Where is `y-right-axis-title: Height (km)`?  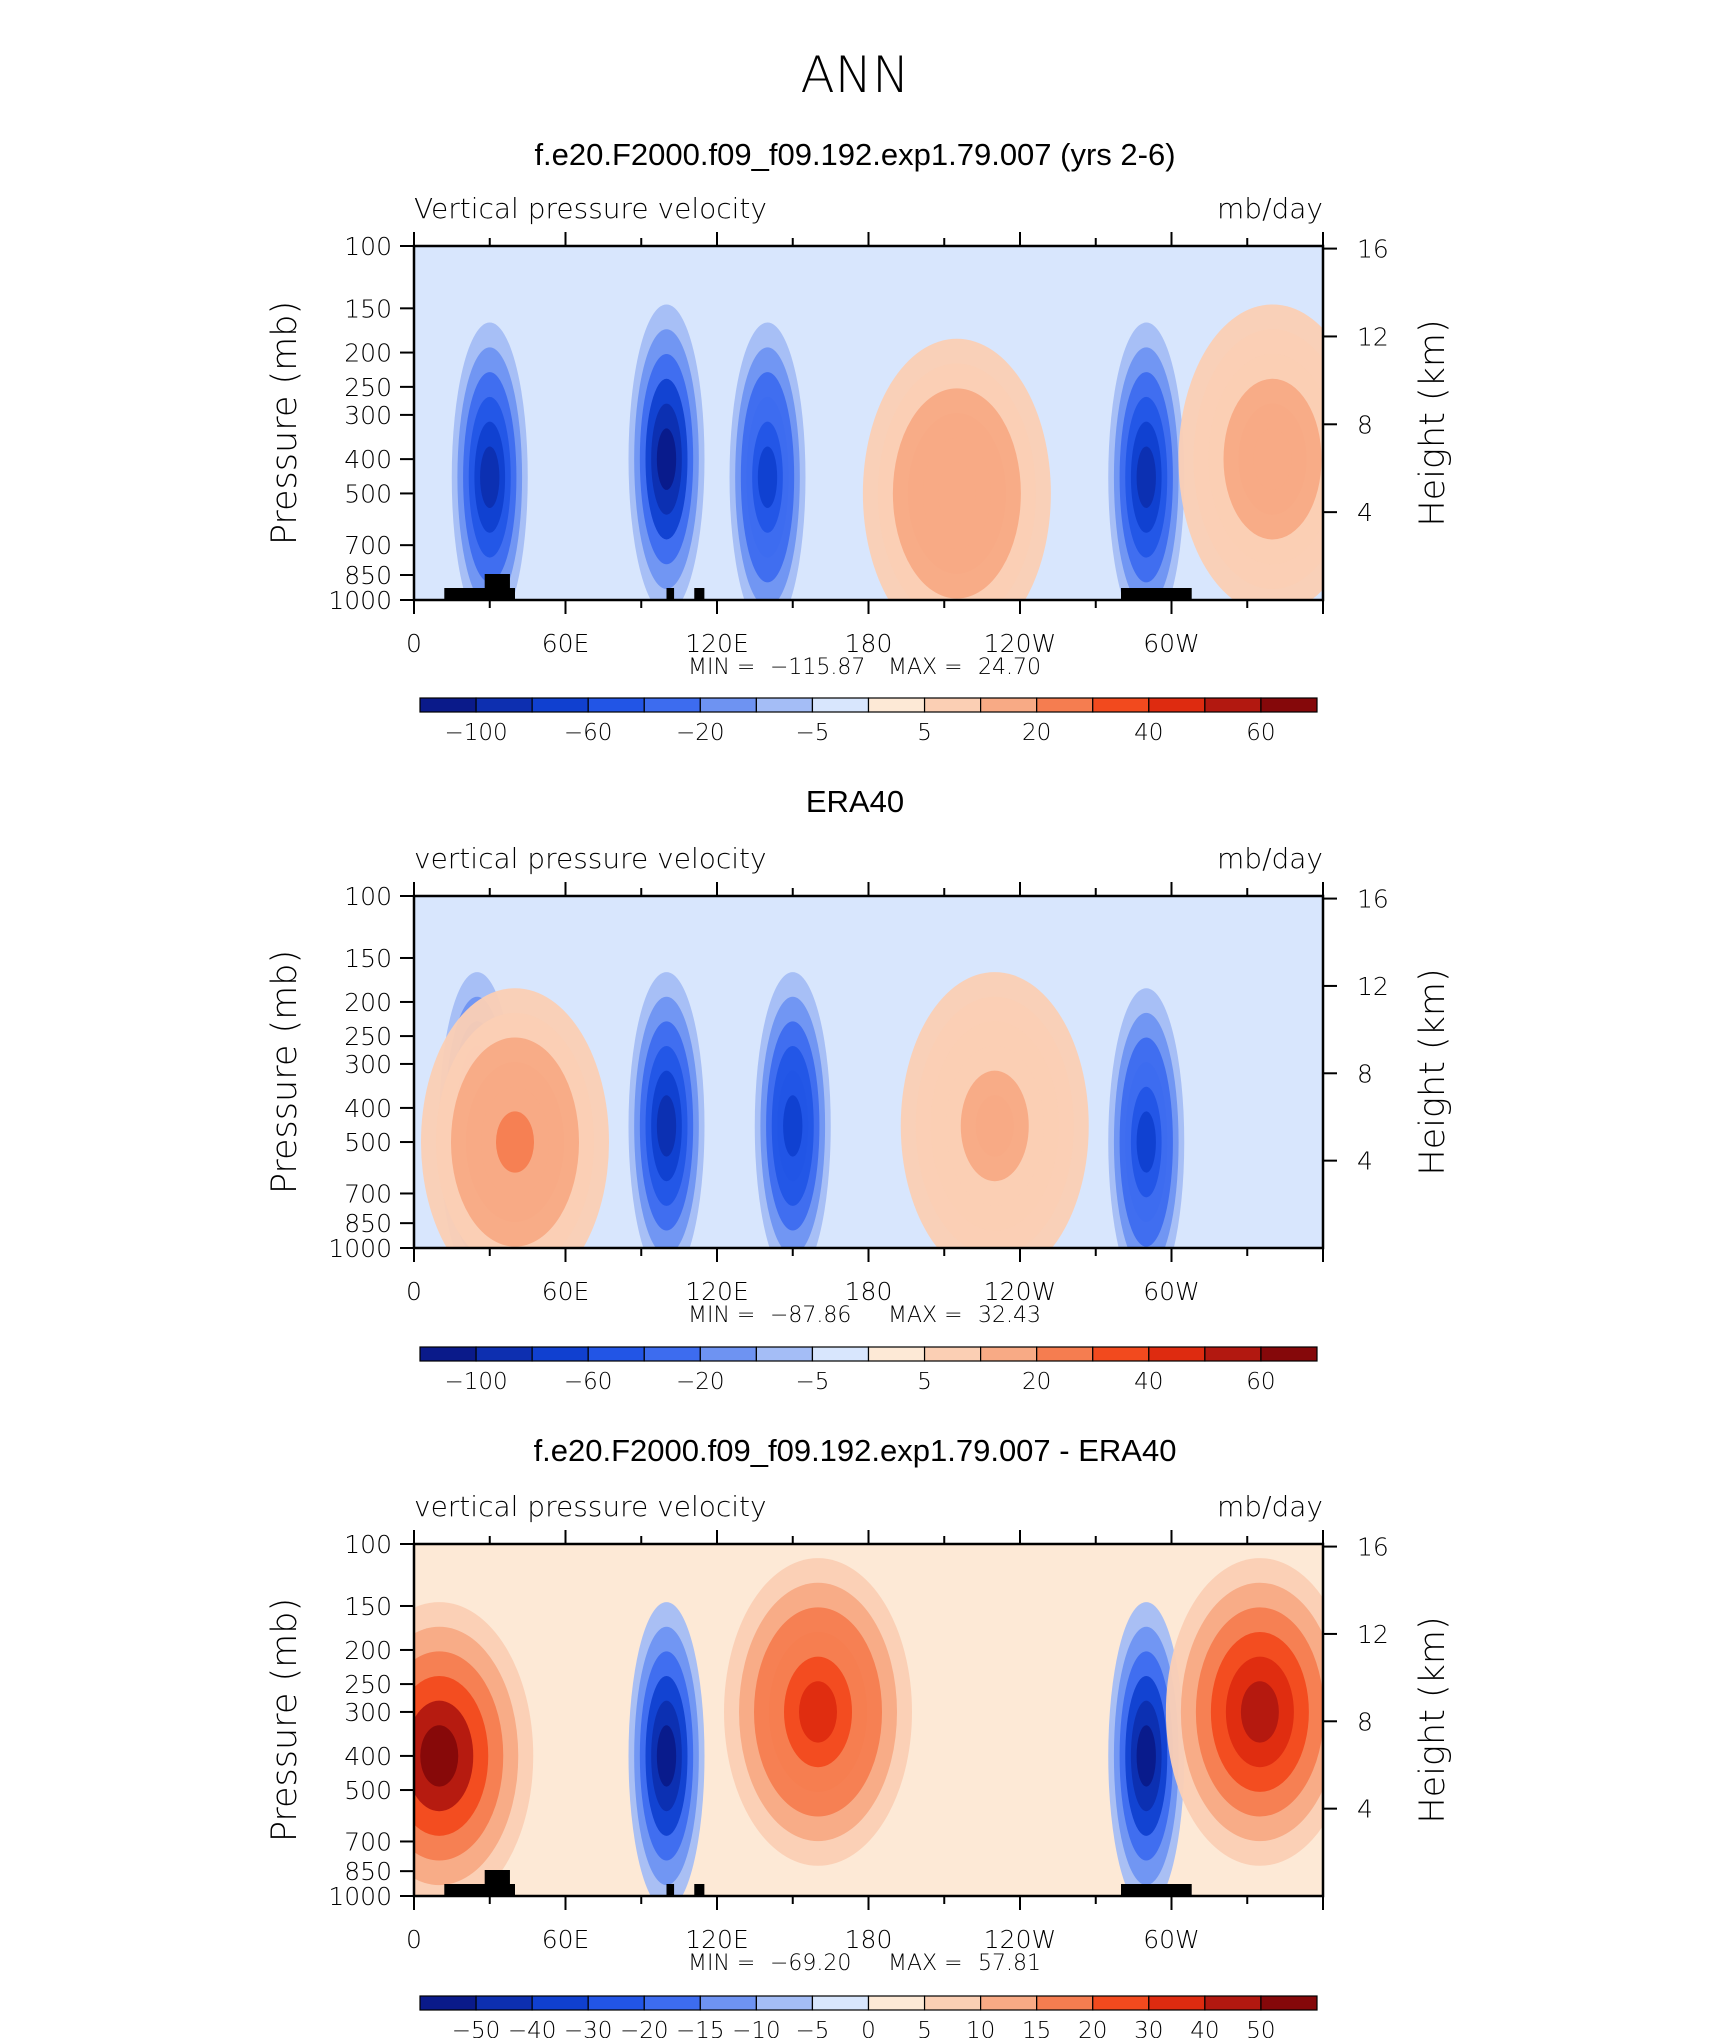
y-right-axis-title: Height (km) is located at coordinates (1433, 422).